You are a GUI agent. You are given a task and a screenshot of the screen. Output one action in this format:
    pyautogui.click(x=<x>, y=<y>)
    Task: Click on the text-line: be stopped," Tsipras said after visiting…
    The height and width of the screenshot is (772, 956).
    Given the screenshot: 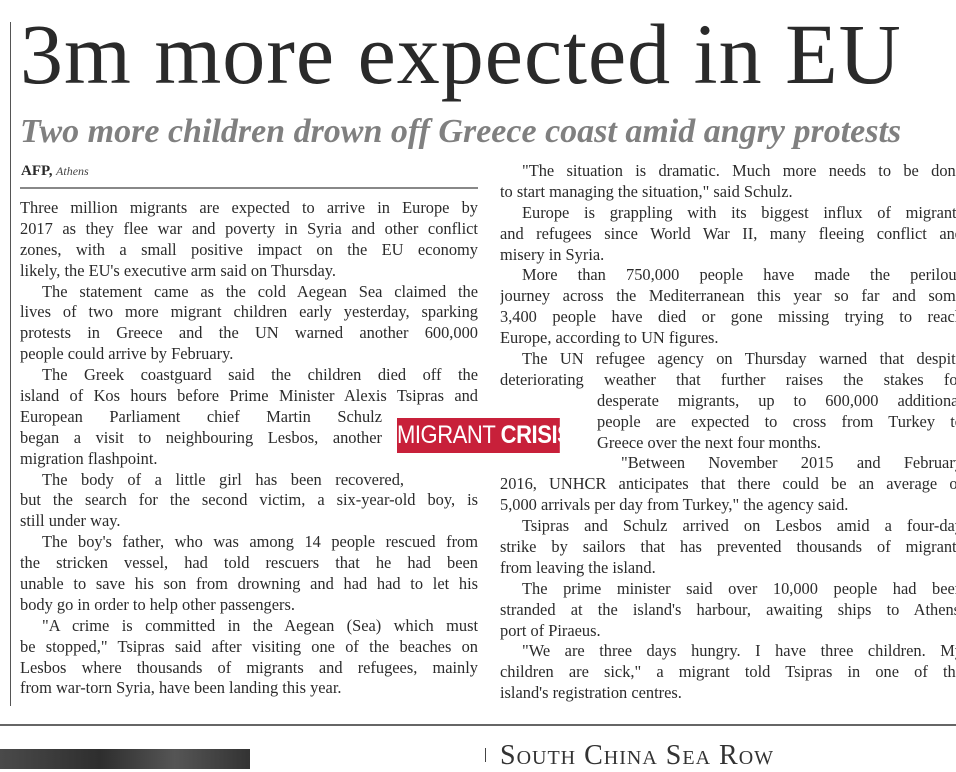 What is the action you would take?
    pyautogui.click(x=249, y=646)
    